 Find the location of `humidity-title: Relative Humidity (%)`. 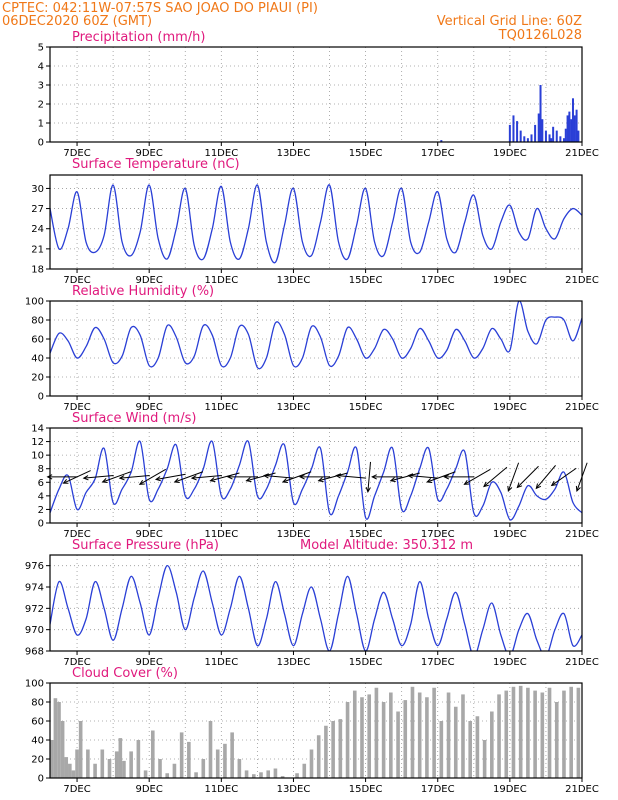

humidity-title: Relative Humidity (%) is located at coordinates (143, 291).